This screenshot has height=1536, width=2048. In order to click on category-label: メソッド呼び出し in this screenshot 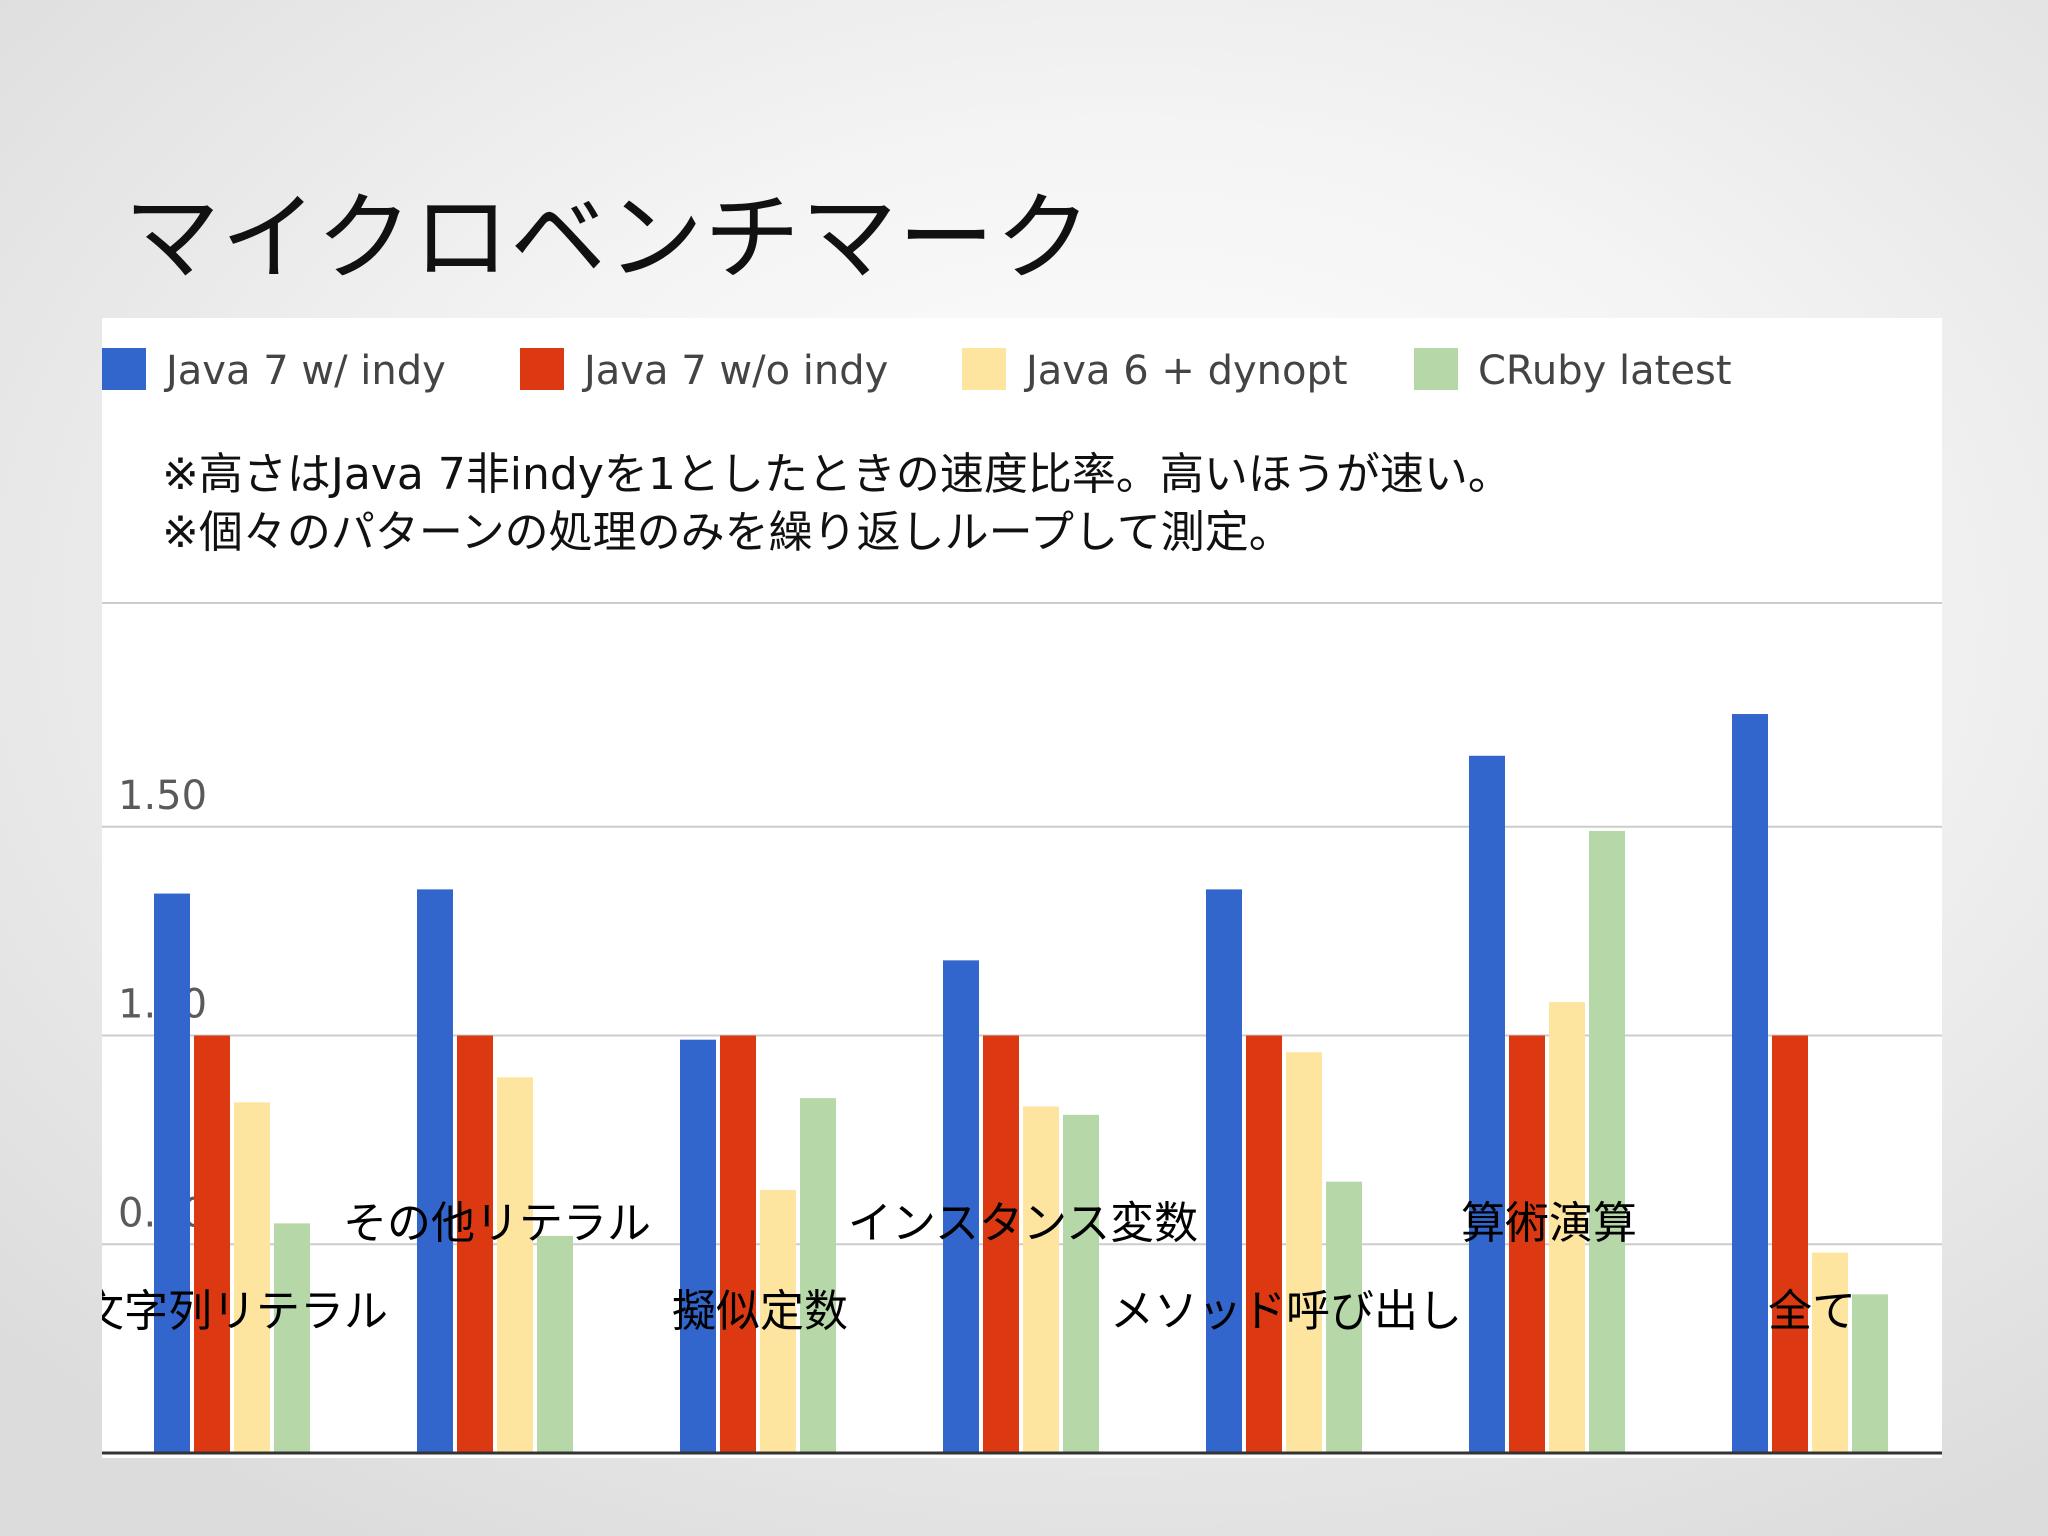, I will do `click(1286, 1311)`.